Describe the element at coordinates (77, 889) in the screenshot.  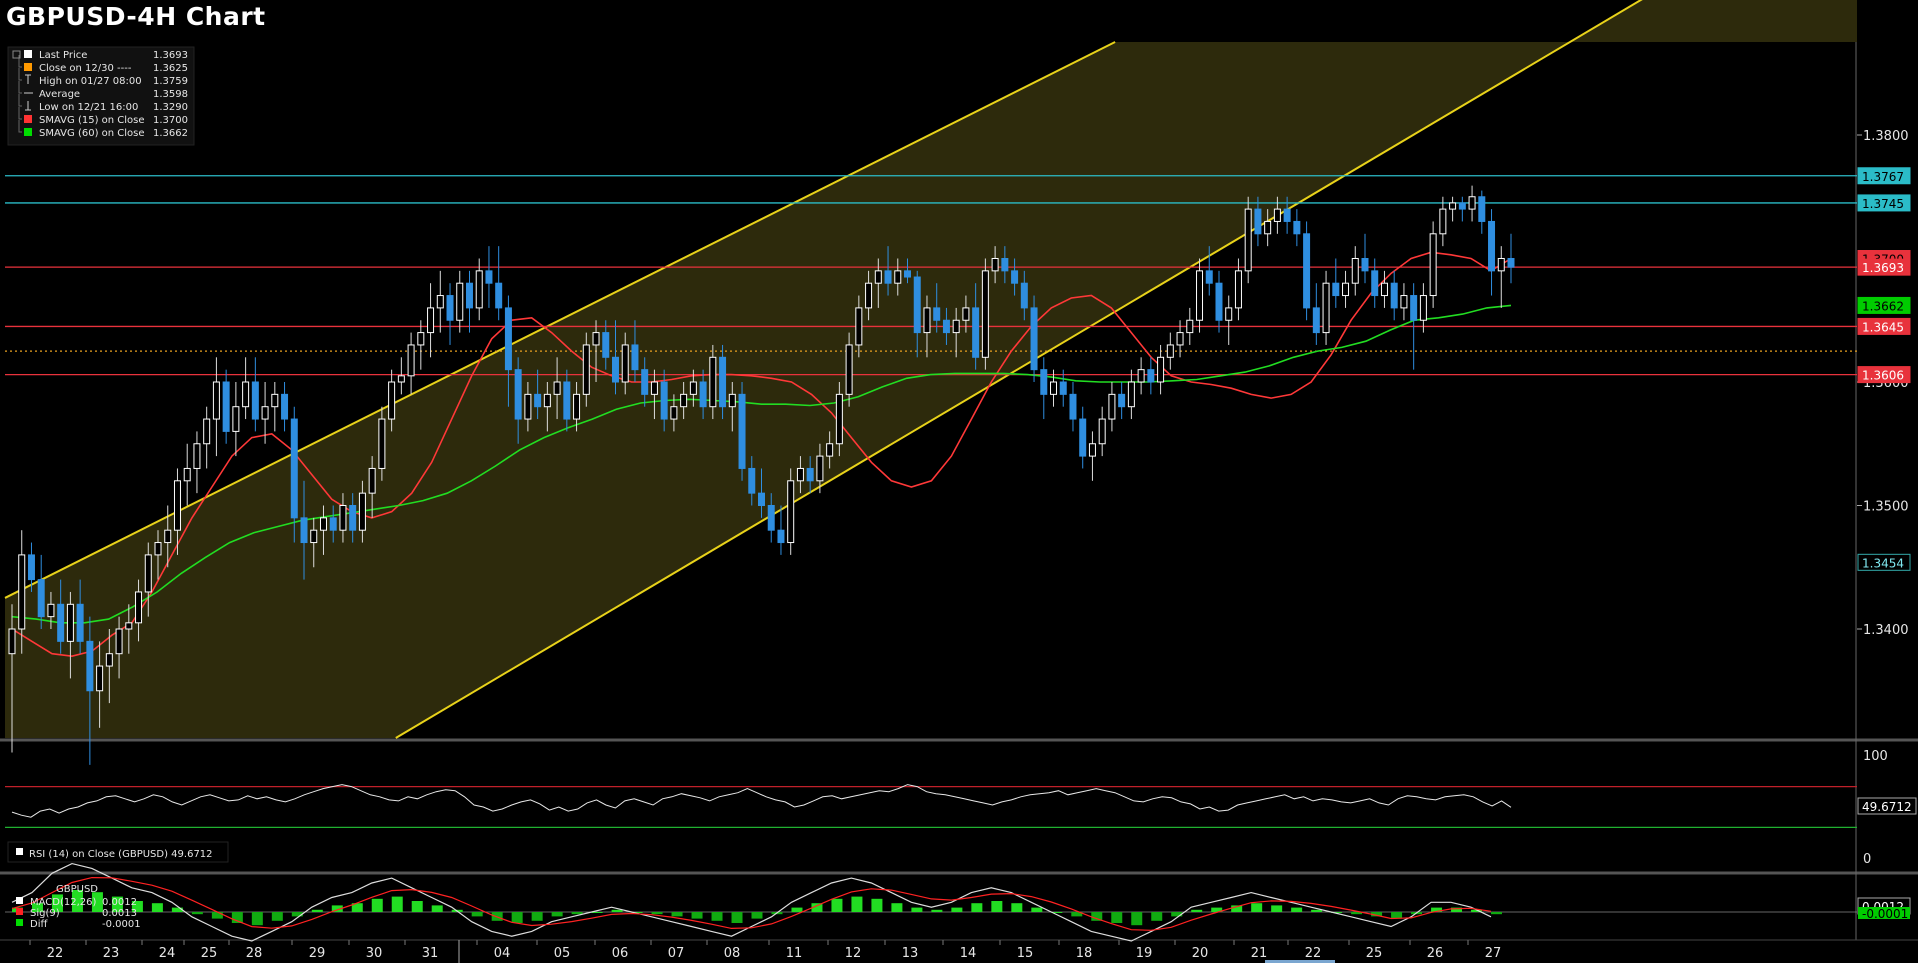
I see `macd-header: GBPUSD` at that location.